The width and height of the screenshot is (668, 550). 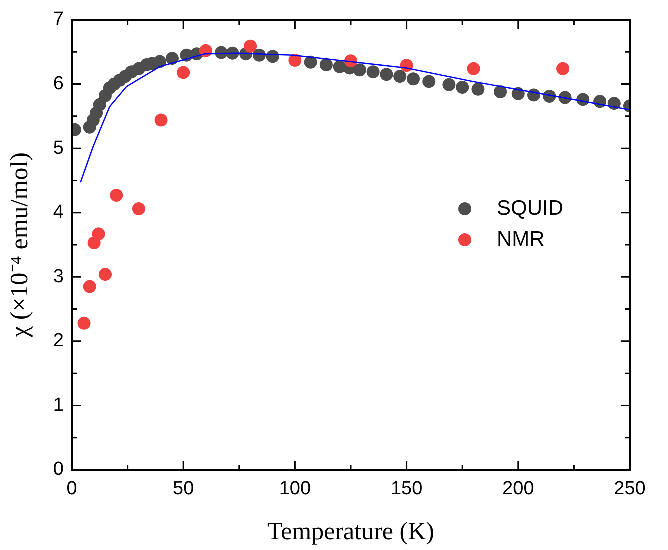 I want to click on x-tick-label: 150, so click(x=406, y=489).